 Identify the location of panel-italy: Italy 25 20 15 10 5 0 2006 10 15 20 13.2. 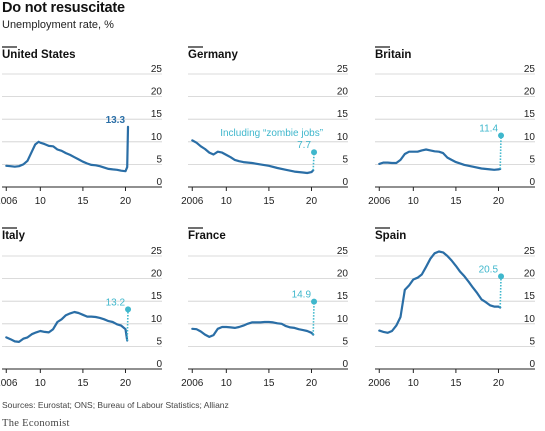
(81, 308).